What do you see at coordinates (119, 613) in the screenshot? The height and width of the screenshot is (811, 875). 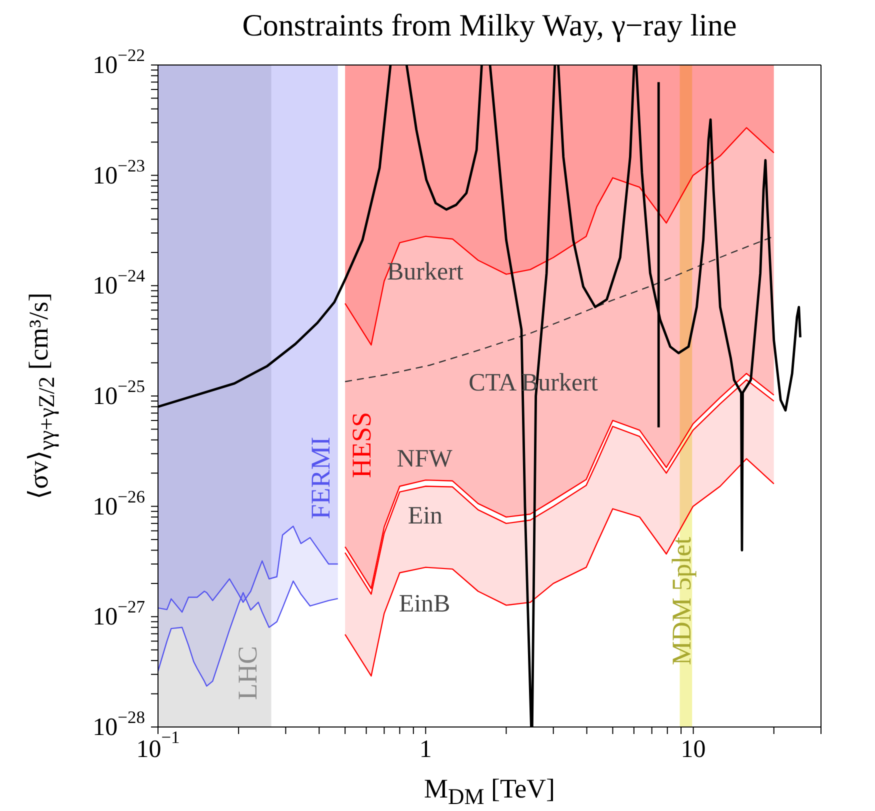 I see `y-tick-label: 10$^{−27}$` at bounding box center [119, 613].